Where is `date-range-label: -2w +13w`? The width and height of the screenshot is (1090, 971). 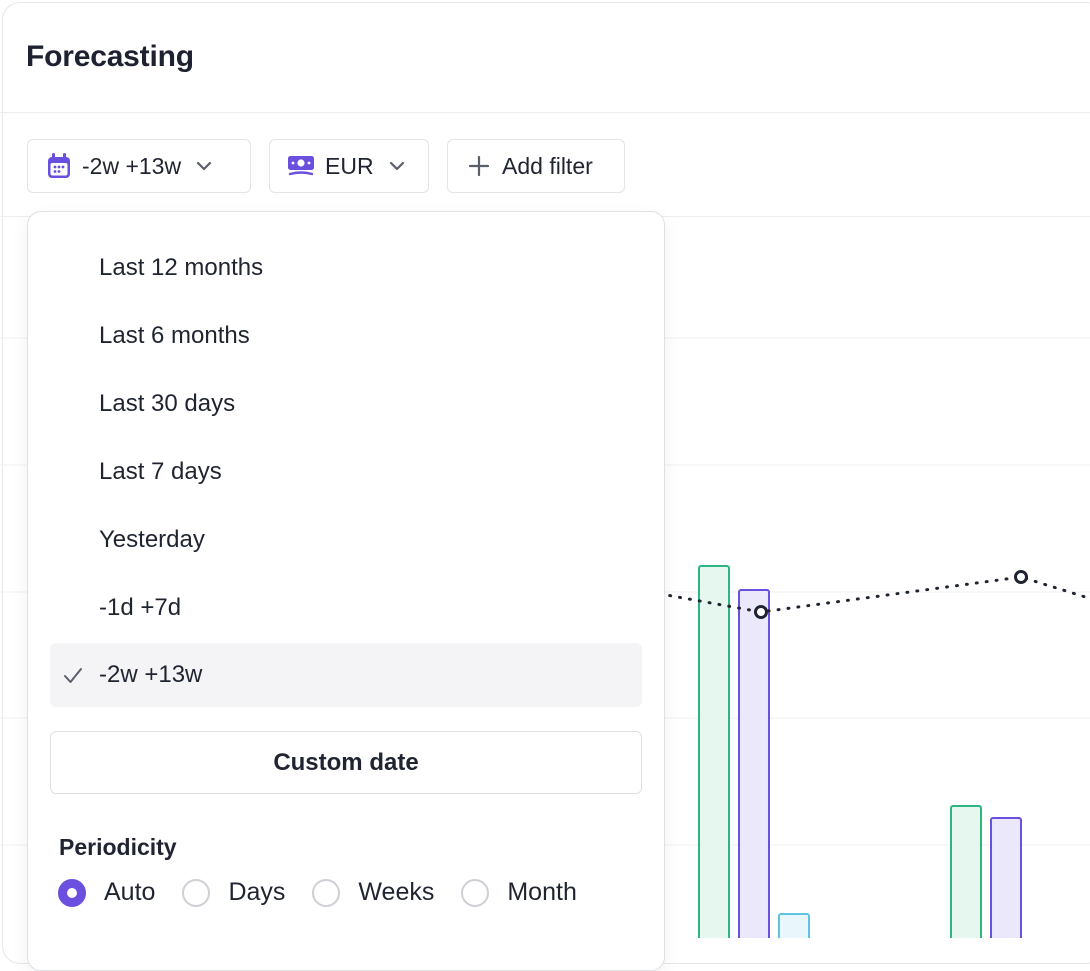
date-range-label: -2w +13w is located at coordinates (132, 165).